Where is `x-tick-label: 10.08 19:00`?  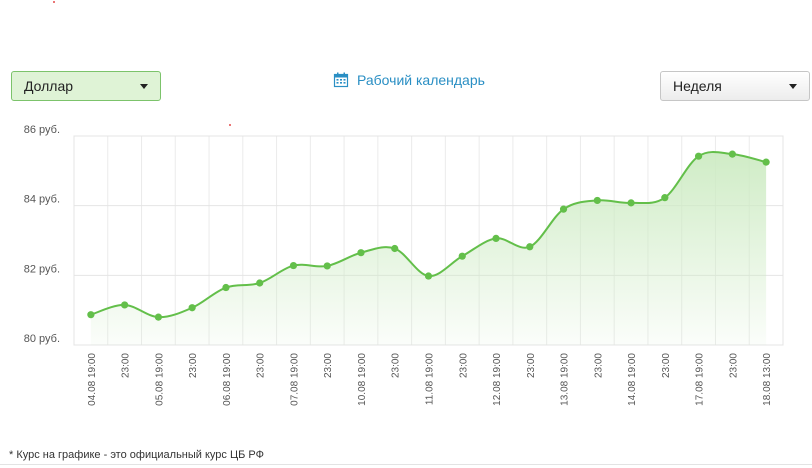 x-tick-label: 10.08 19:00 is located at coordinates (362, 379).